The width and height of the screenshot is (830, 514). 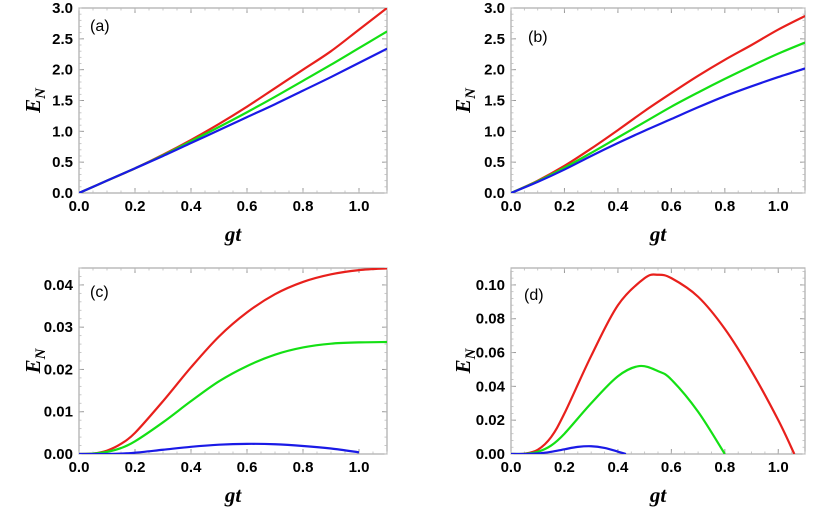 What do you see at coordinates (58, 412) in the screenshot?
I see `y-tick-label: 0.01` at bounding box center [58, 412].